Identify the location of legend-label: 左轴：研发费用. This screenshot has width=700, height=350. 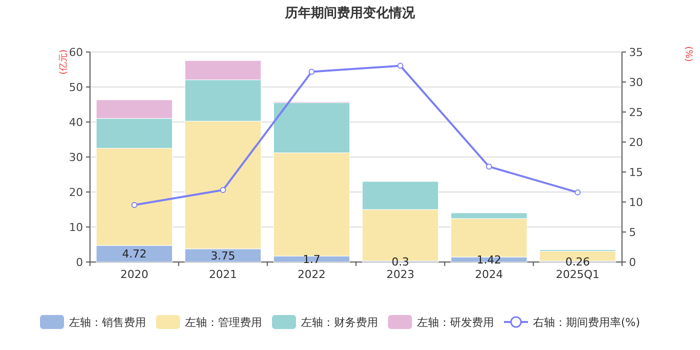
(455, 322).